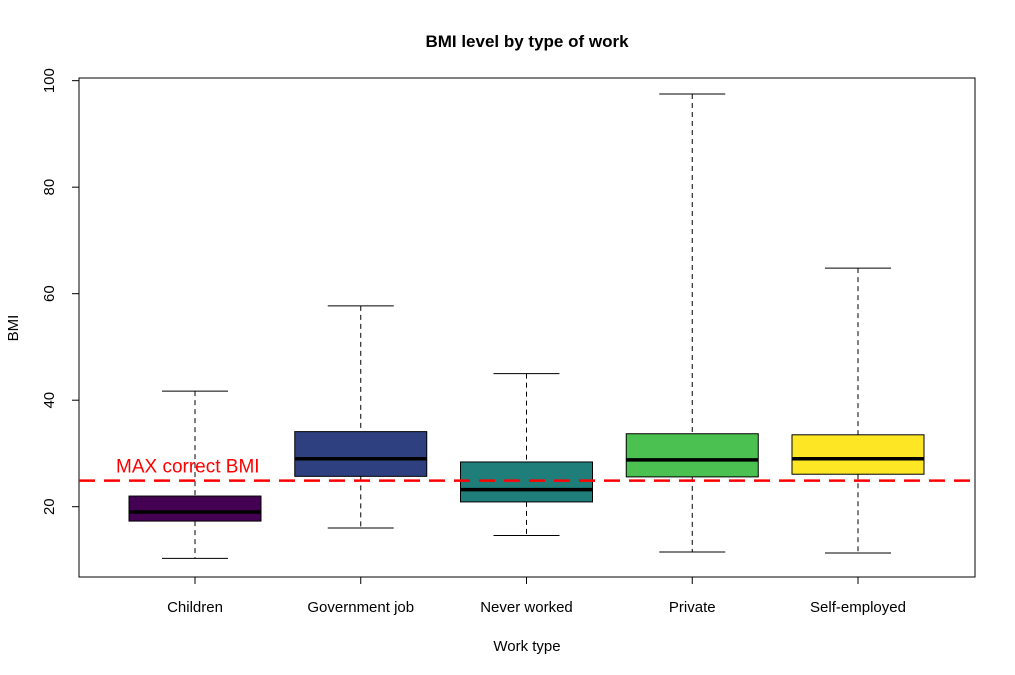 Image resolution: width=1015 pixels, height=675 pixels. I want to click on box-children, so click(195, 474).